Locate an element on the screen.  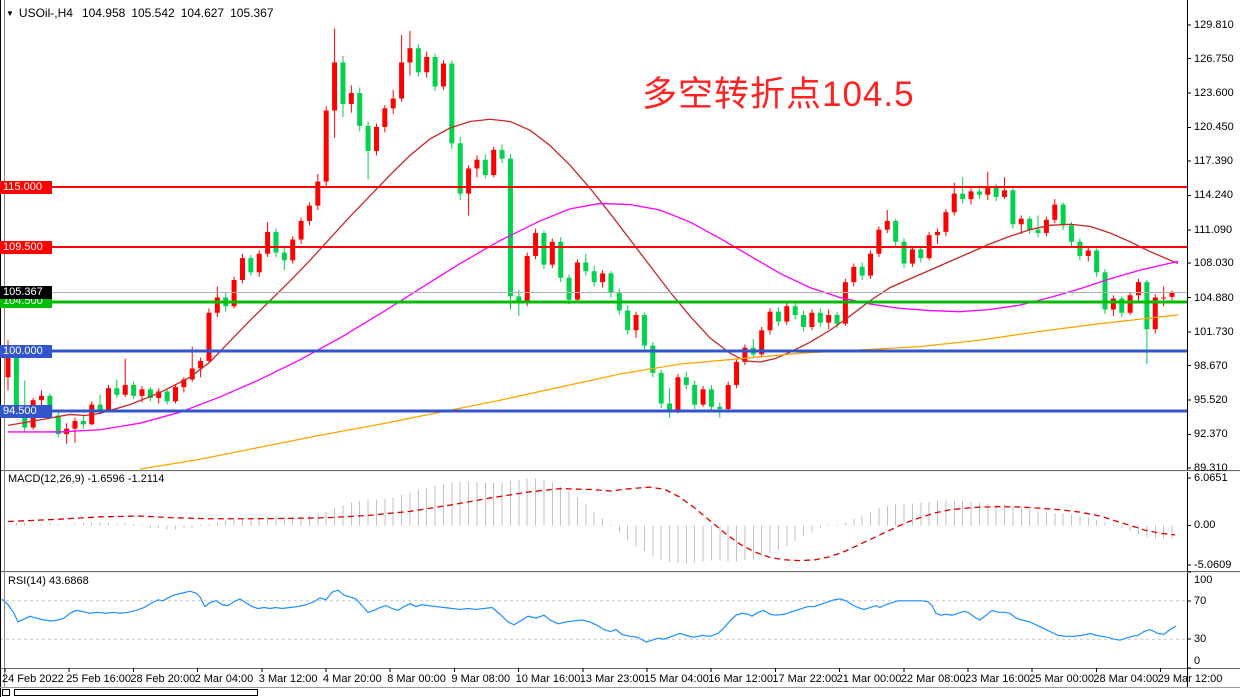
date-label: 21 Mar 00:00 is located at coordinates (869, 679).